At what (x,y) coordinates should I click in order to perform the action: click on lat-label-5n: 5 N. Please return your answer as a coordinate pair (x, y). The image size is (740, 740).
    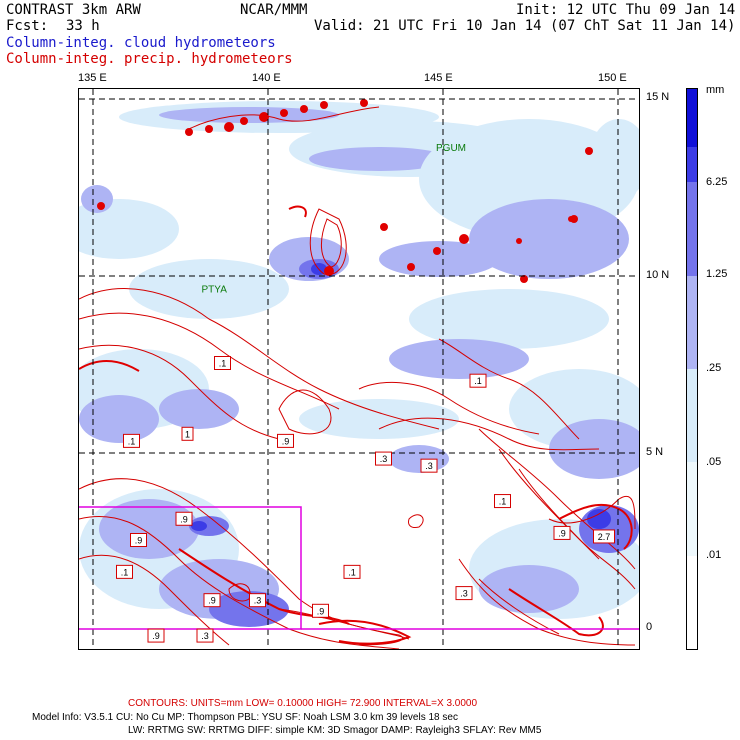
    Looking at the image, I should click on (655, 452).